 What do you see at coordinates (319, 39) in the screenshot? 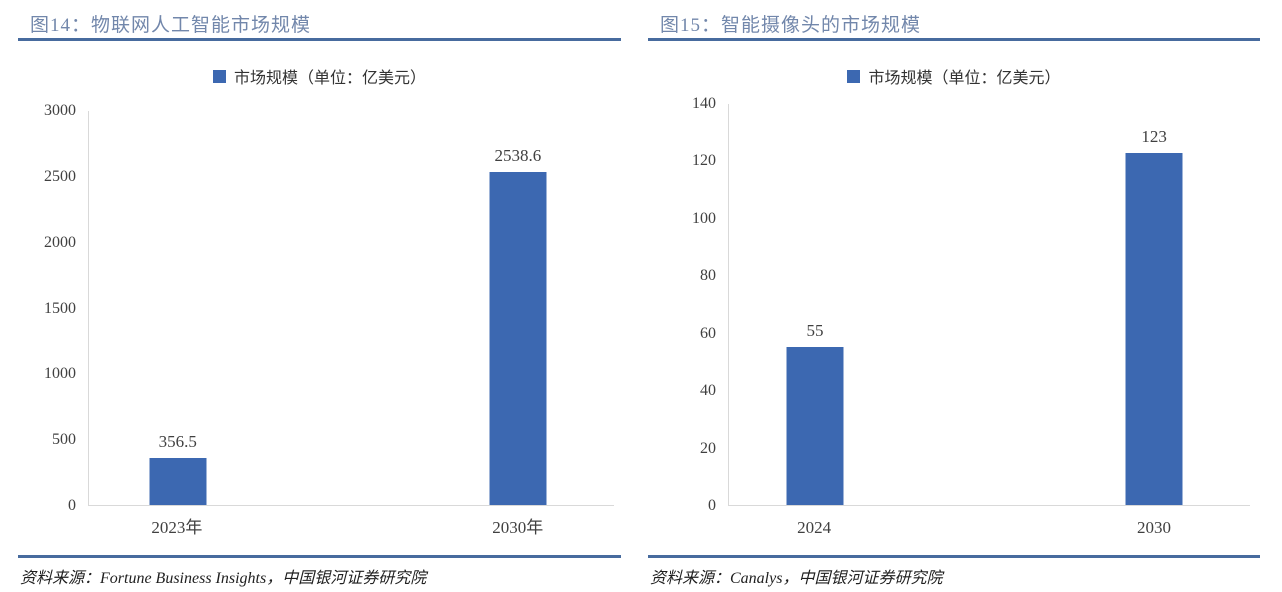
I see `figure-14-title-underline` at bounding box center [319, 39].